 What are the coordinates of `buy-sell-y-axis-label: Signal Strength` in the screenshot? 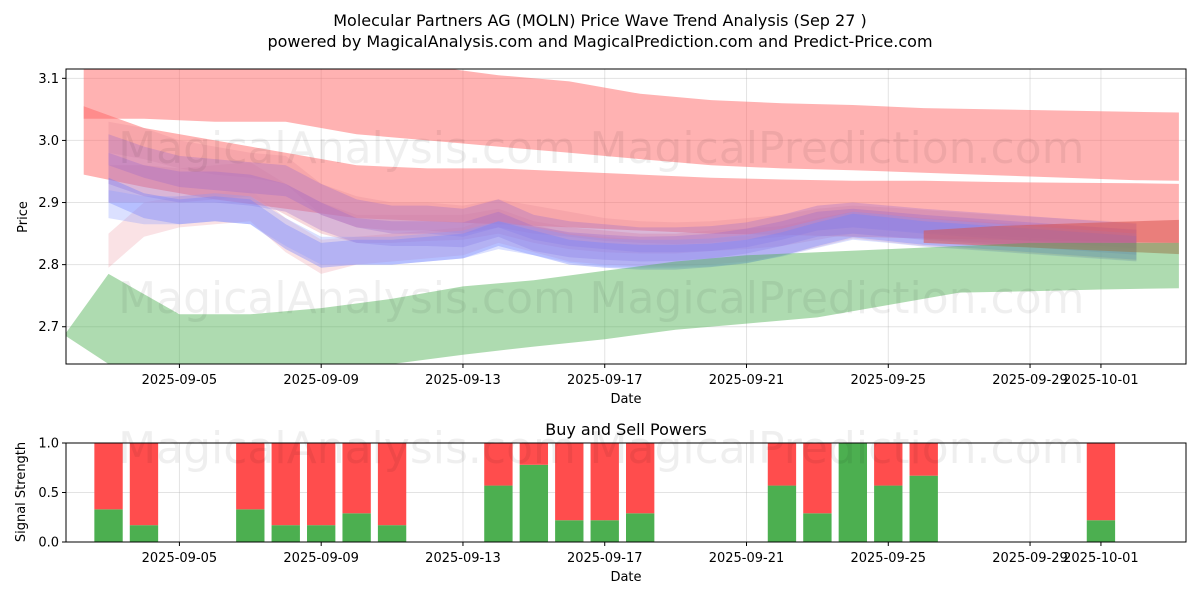 It's located at (21, 492).